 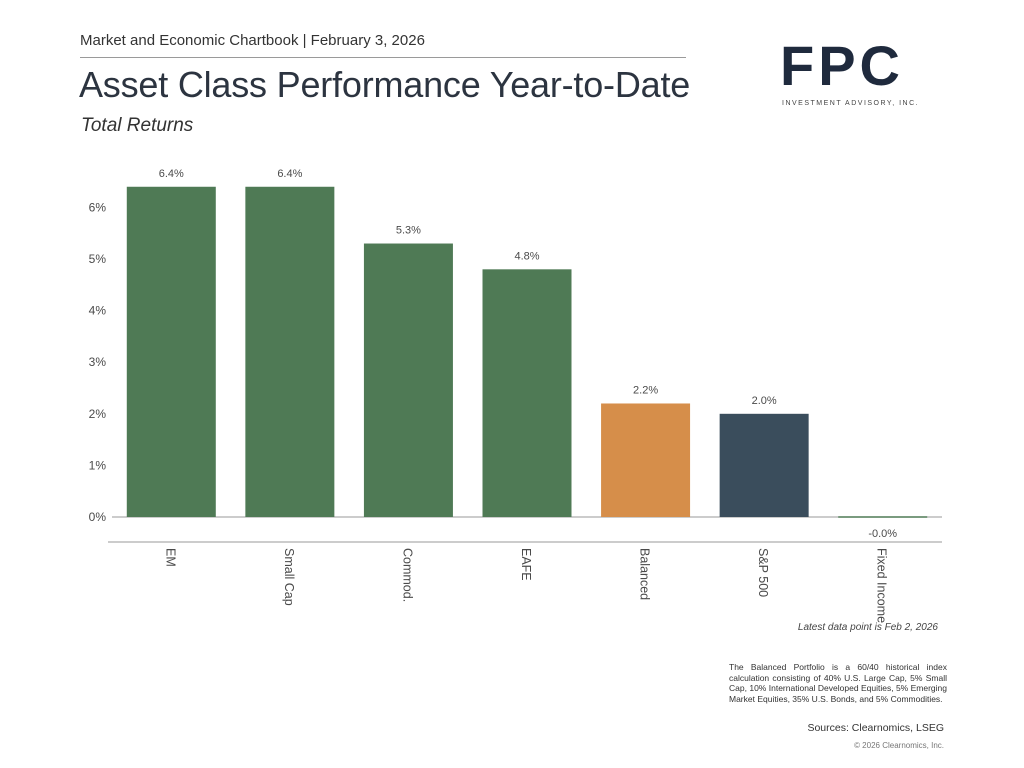 What do you see at coordinates (875, 728) in the screenshot?
I see `sources-note: Sources: Clearnomics, LSEG` at bounding box center [875, 728].